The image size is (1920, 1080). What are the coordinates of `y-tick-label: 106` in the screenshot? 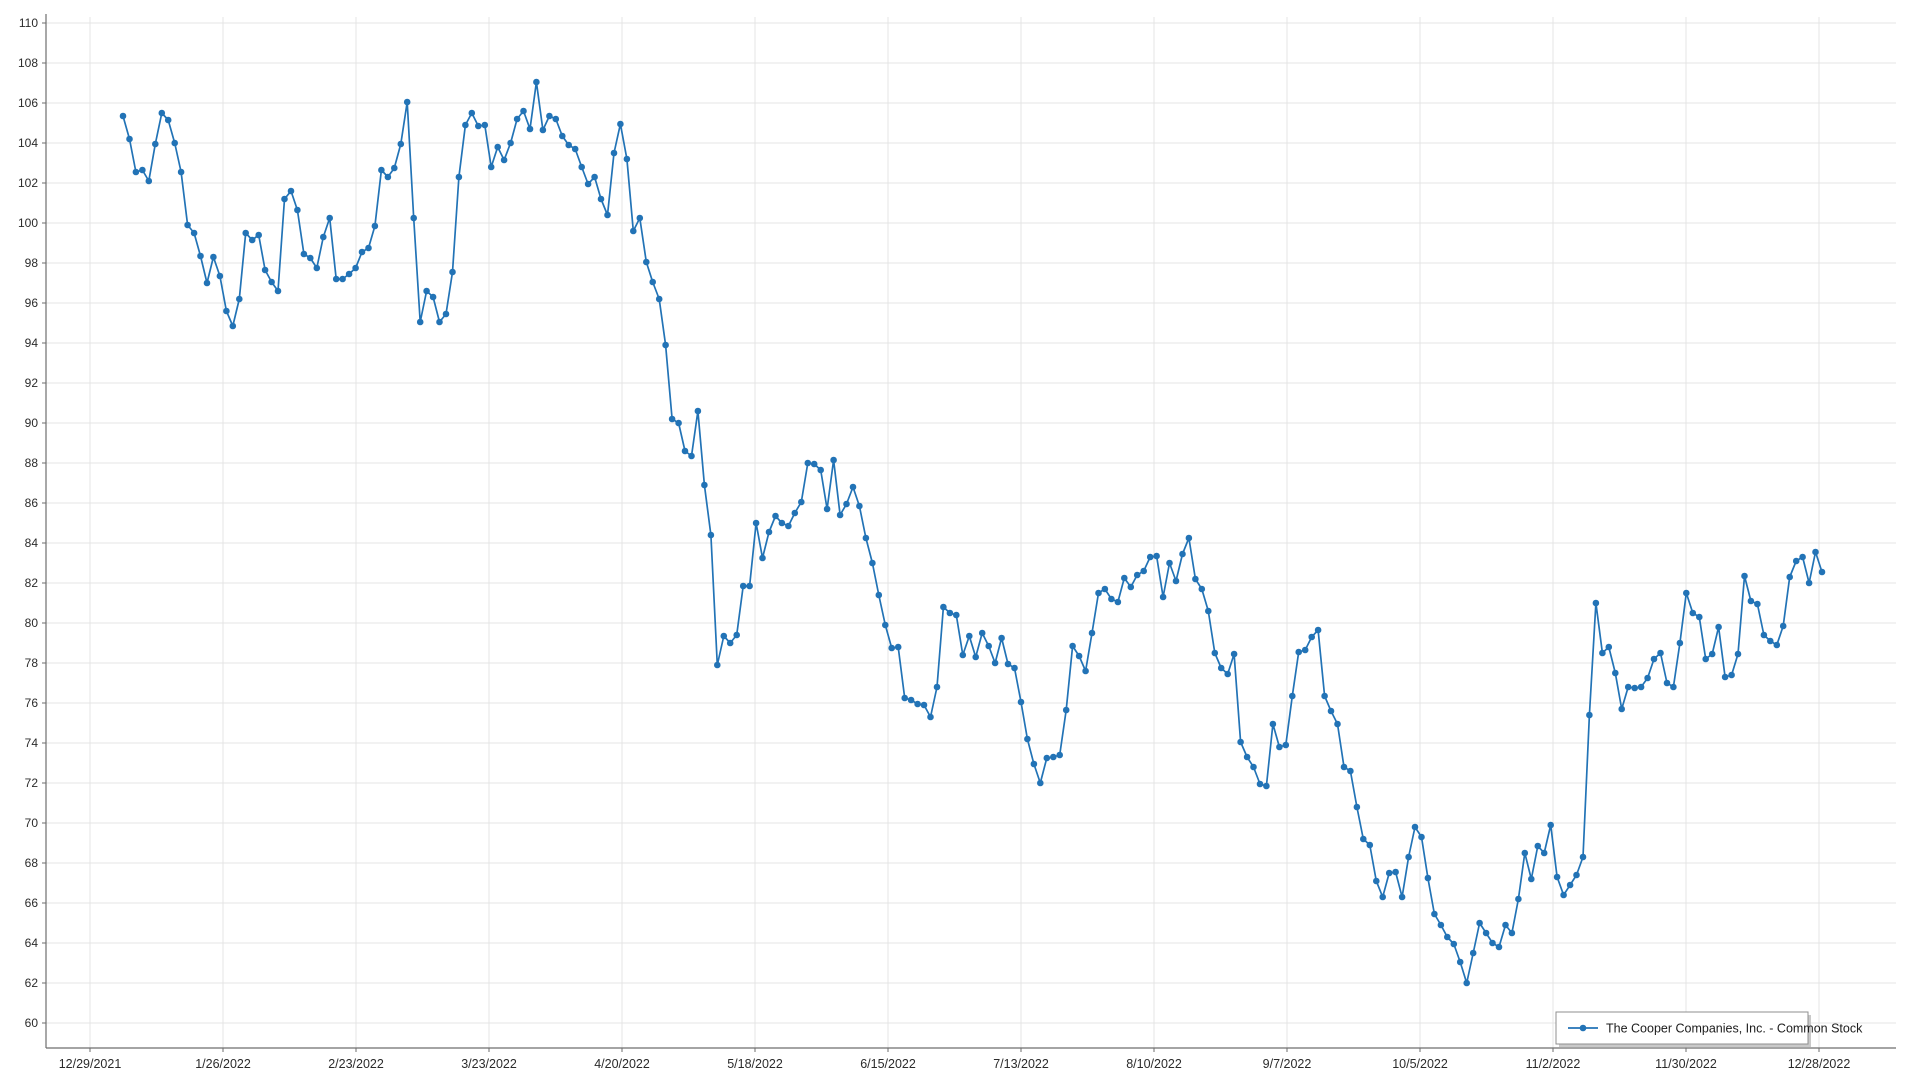 It's located at (28, 103).